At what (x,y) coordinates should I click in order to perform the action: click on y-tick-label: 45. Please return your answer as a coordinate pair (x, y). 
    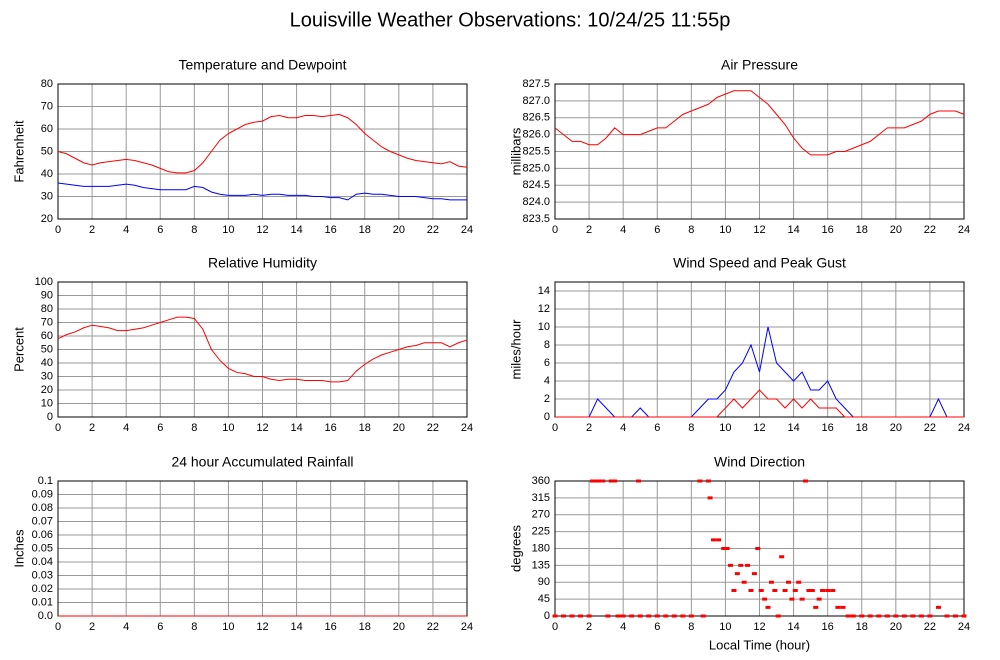
    Looking at the image, I should click on (544, 599).